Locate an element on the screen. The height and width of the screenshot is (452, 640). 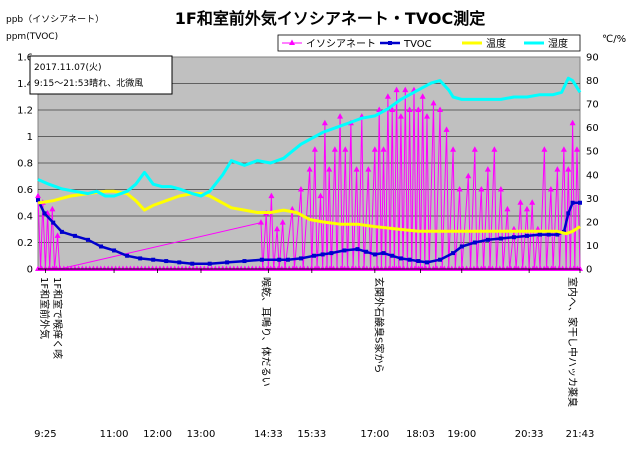
y-left-tick-label: 1.2 is located at coordinates (25, 111).